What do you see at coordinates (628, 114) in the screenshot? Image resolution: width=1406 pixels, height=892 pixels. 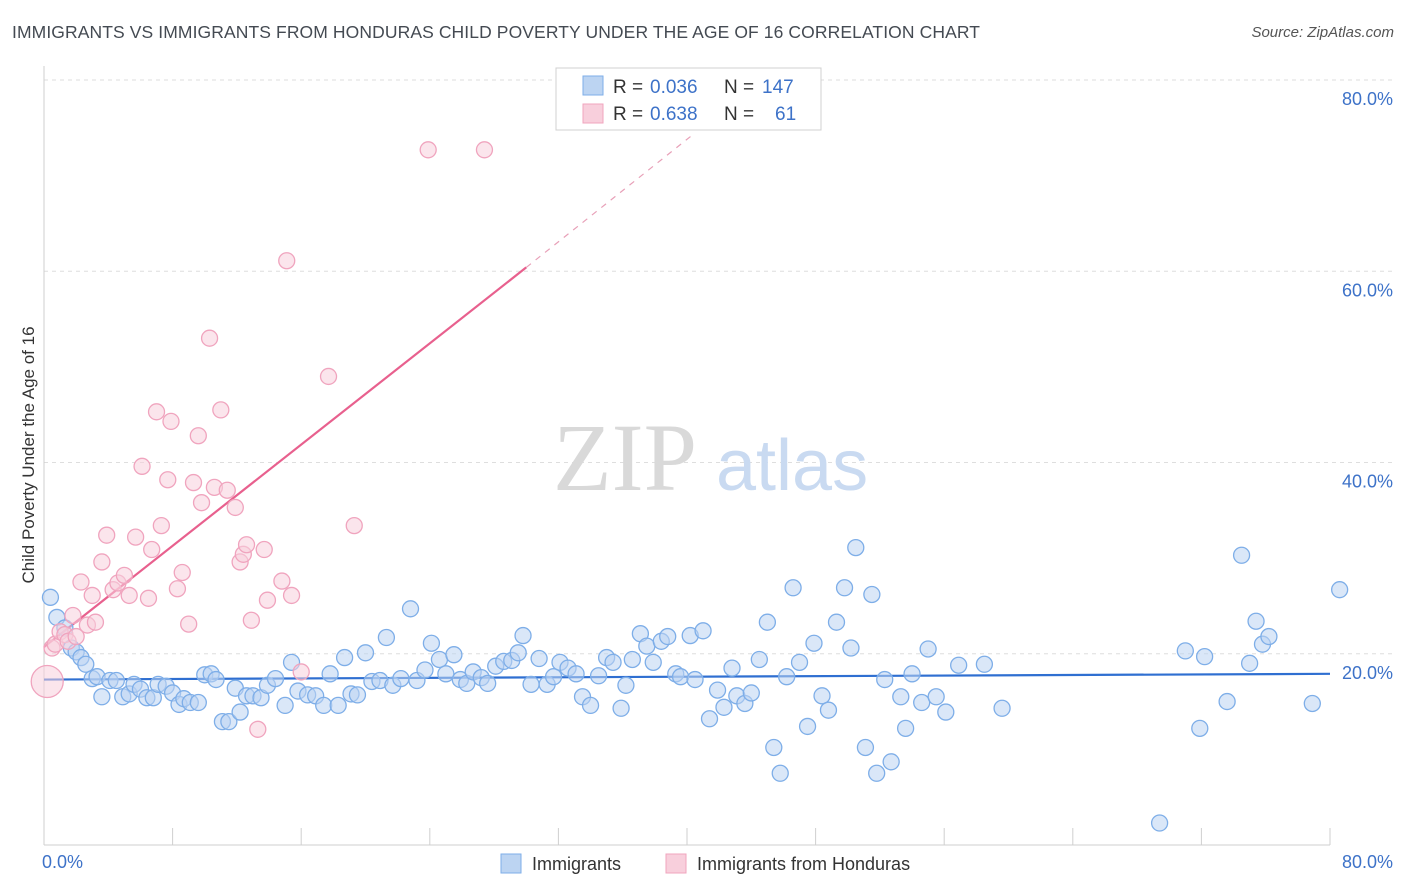 I see `legend-r-label-1: R =` at bounding box center [628, 114].